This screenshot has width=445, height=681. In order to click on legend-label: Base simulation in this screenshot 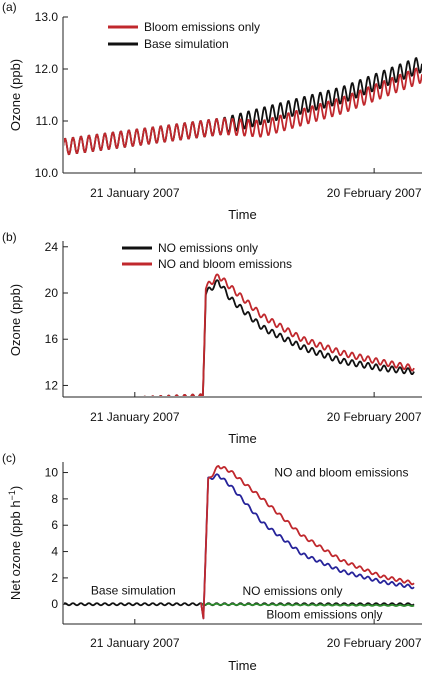, I will do `click(186, 44)`.